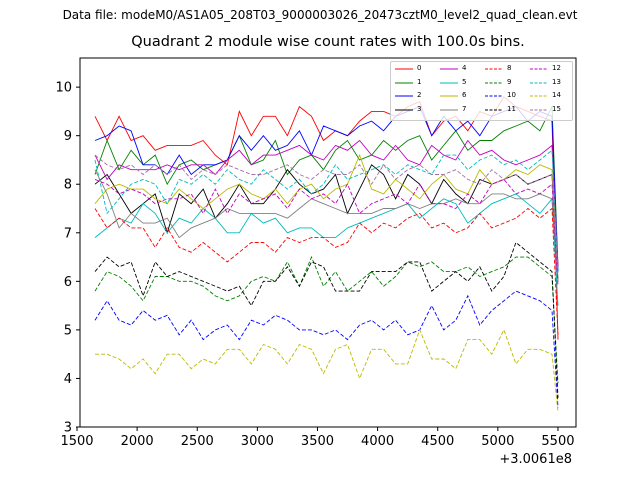  What do you see at coordinates (63, 88) in the screenshot?
I see `y-tick-label: 10` at bounding box center [63, 88].